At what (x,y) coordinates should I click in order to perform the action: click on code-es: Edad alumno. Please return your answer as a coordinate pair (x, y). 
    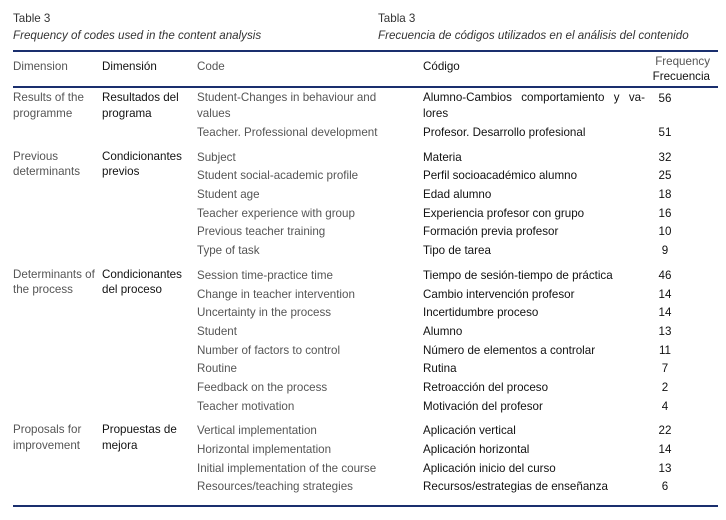
    Looking at the image, I should click on (457, 195).